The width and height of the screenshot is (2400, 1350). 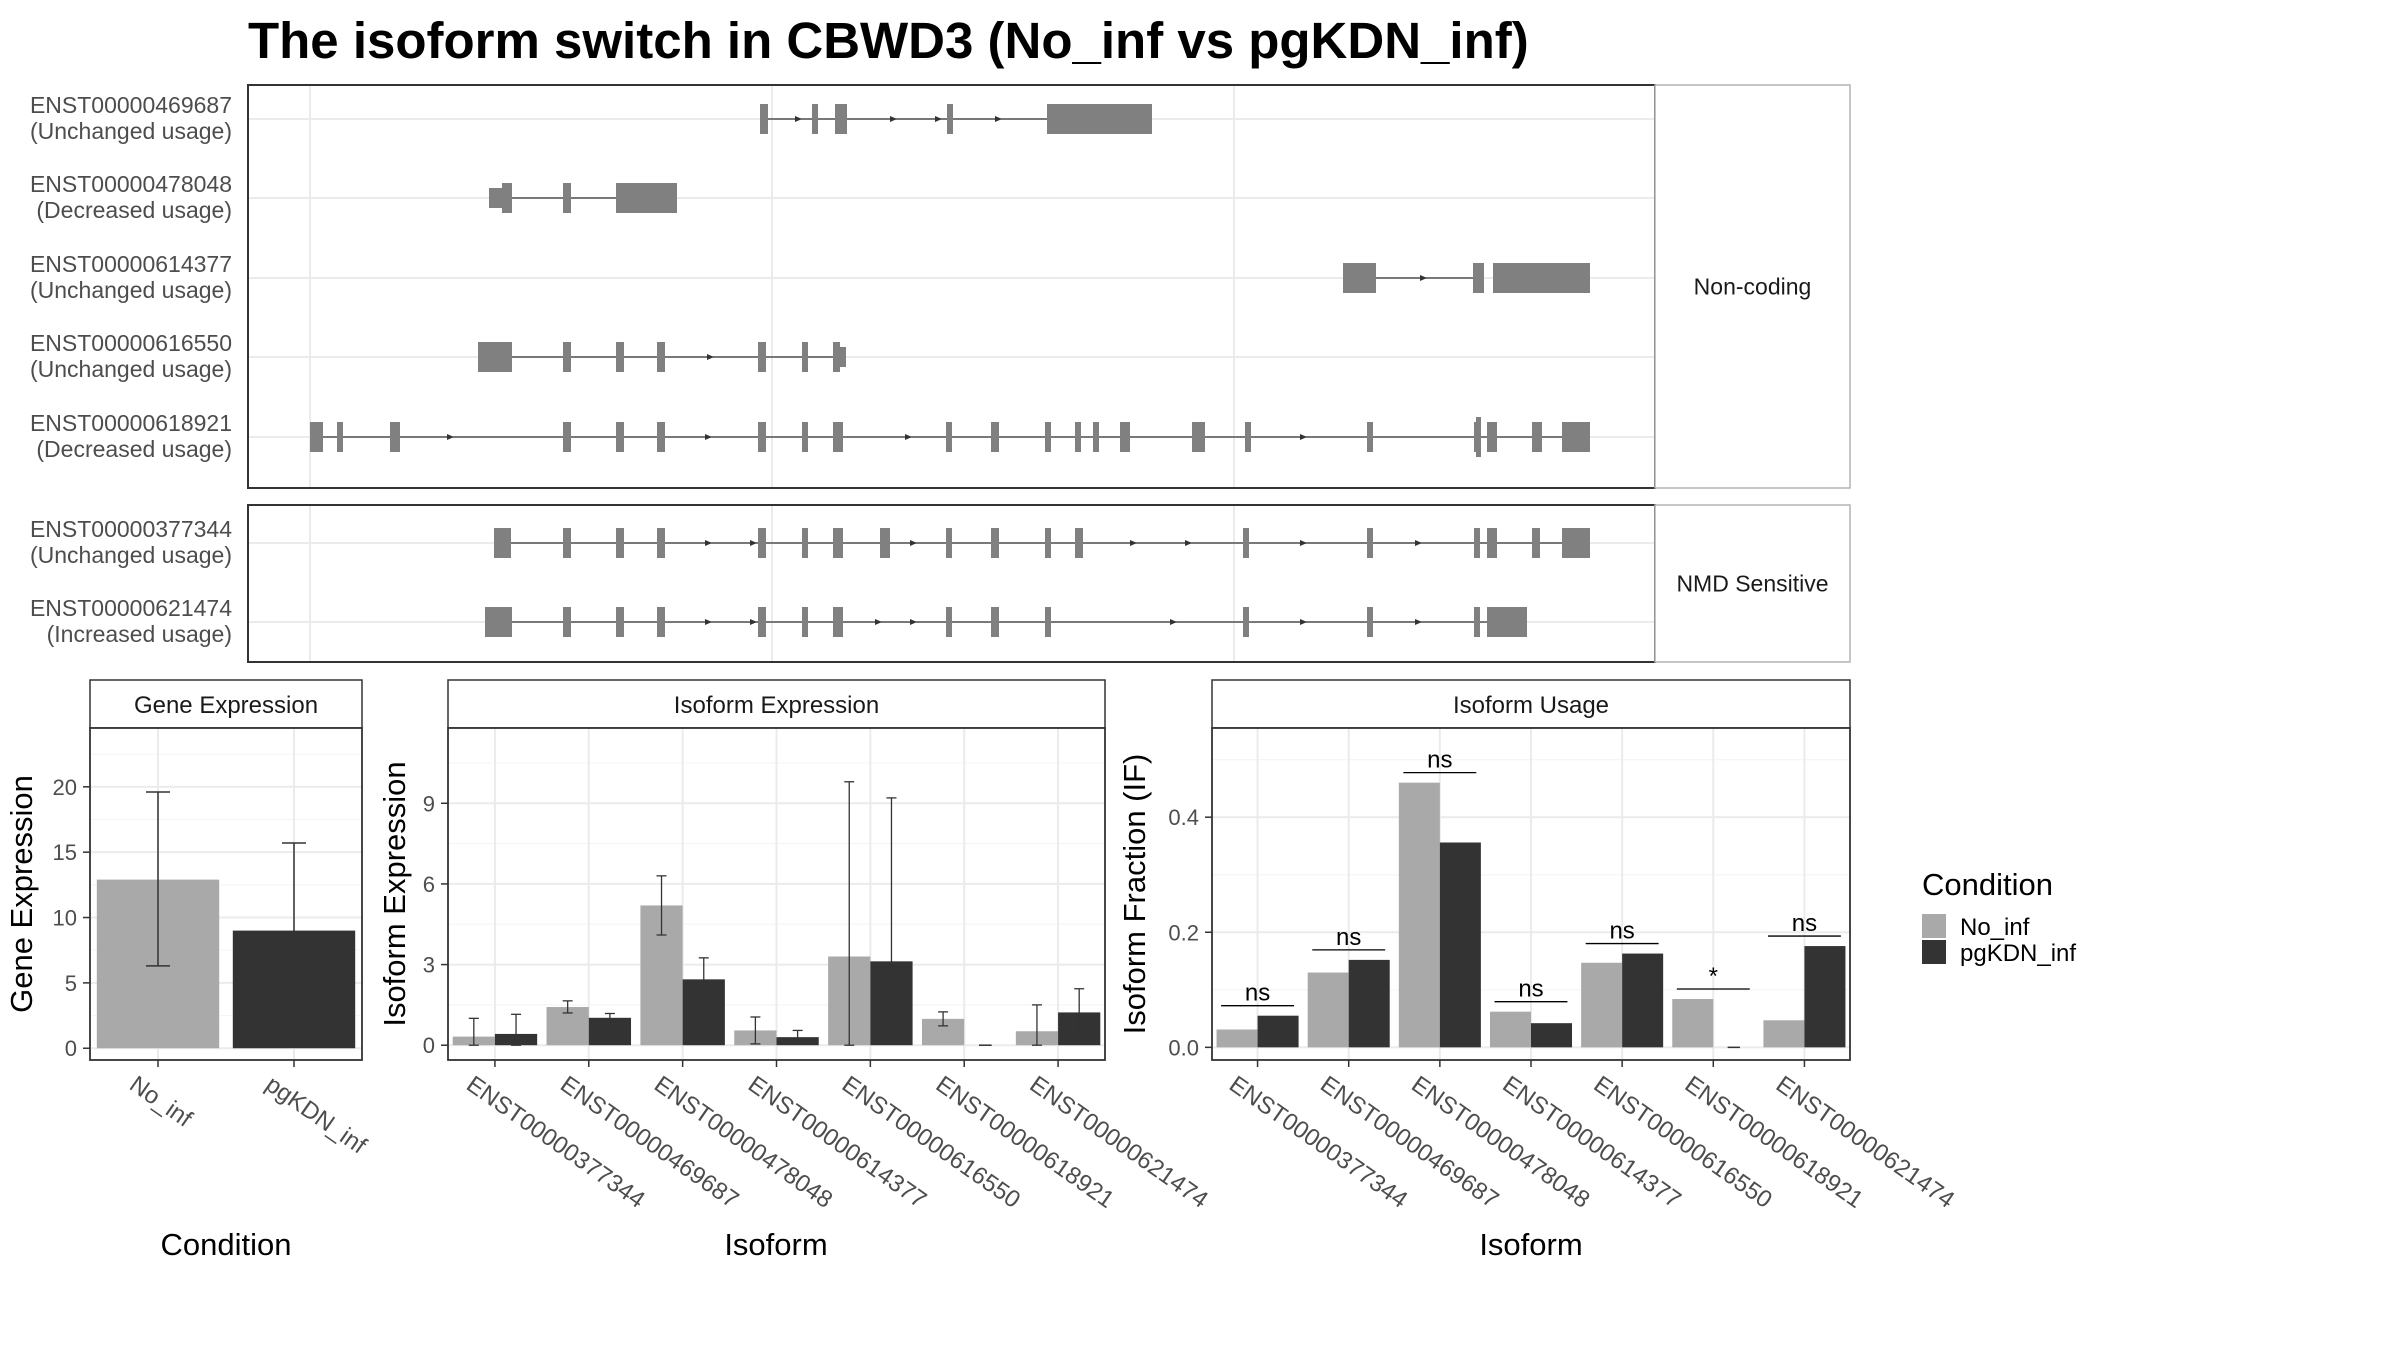 What do you see at coordinates (591, 118) in the screenshot?
I see `transcript-row-ENST00000469687: ENST00000469687(Unchanged usage)` at bounding box center [591, 118].